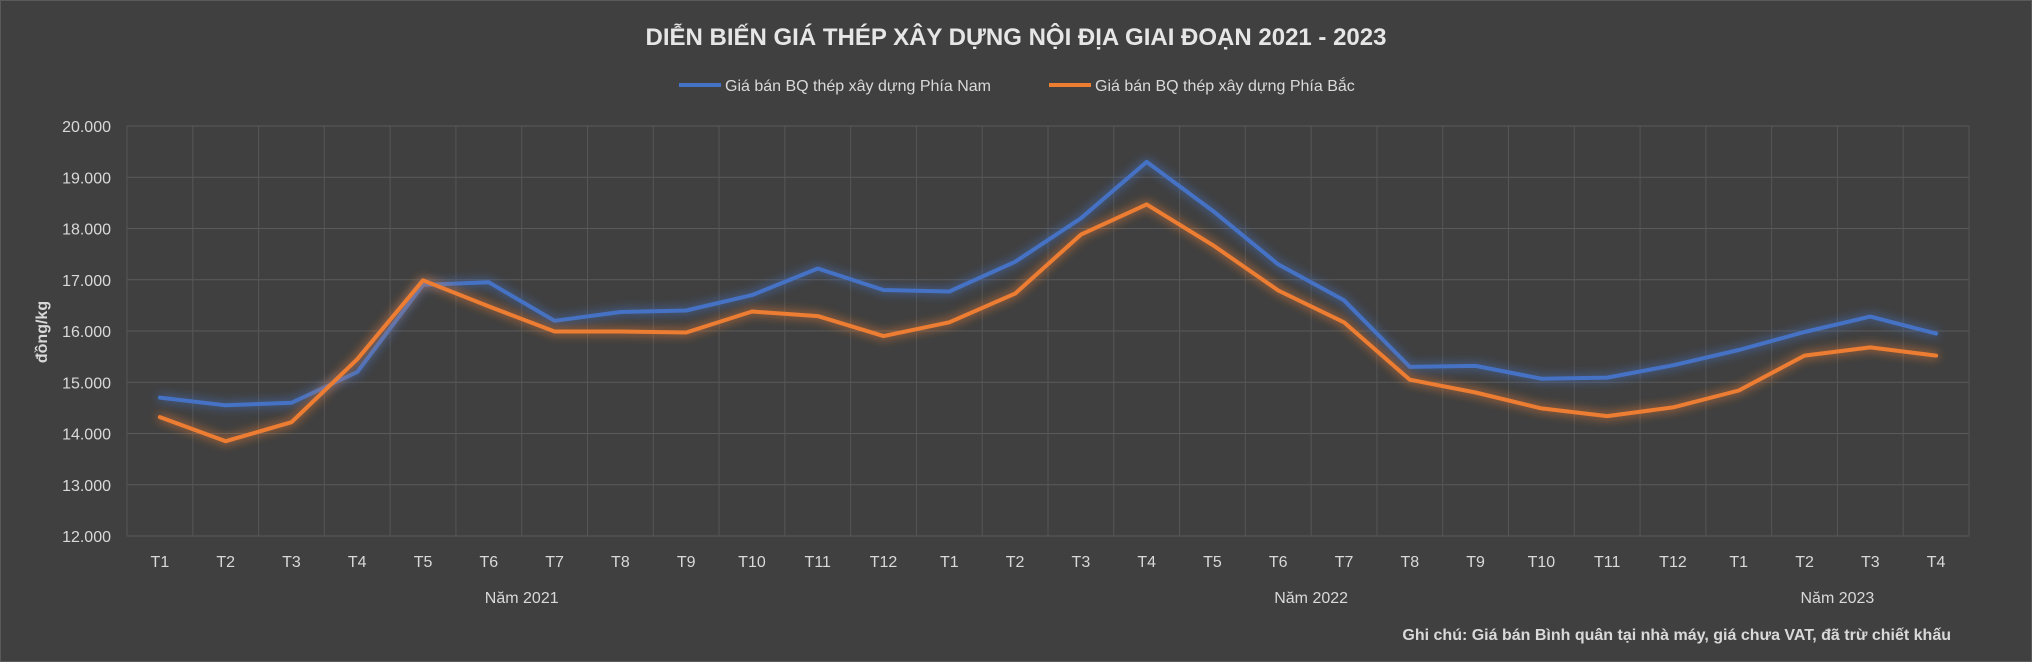 This screenshot has width=2032, height=662. What do you see at coordinates (86, 486) in the screenshot?
I see `y-tick-label: 13.000` at bounding box center [86, 486].